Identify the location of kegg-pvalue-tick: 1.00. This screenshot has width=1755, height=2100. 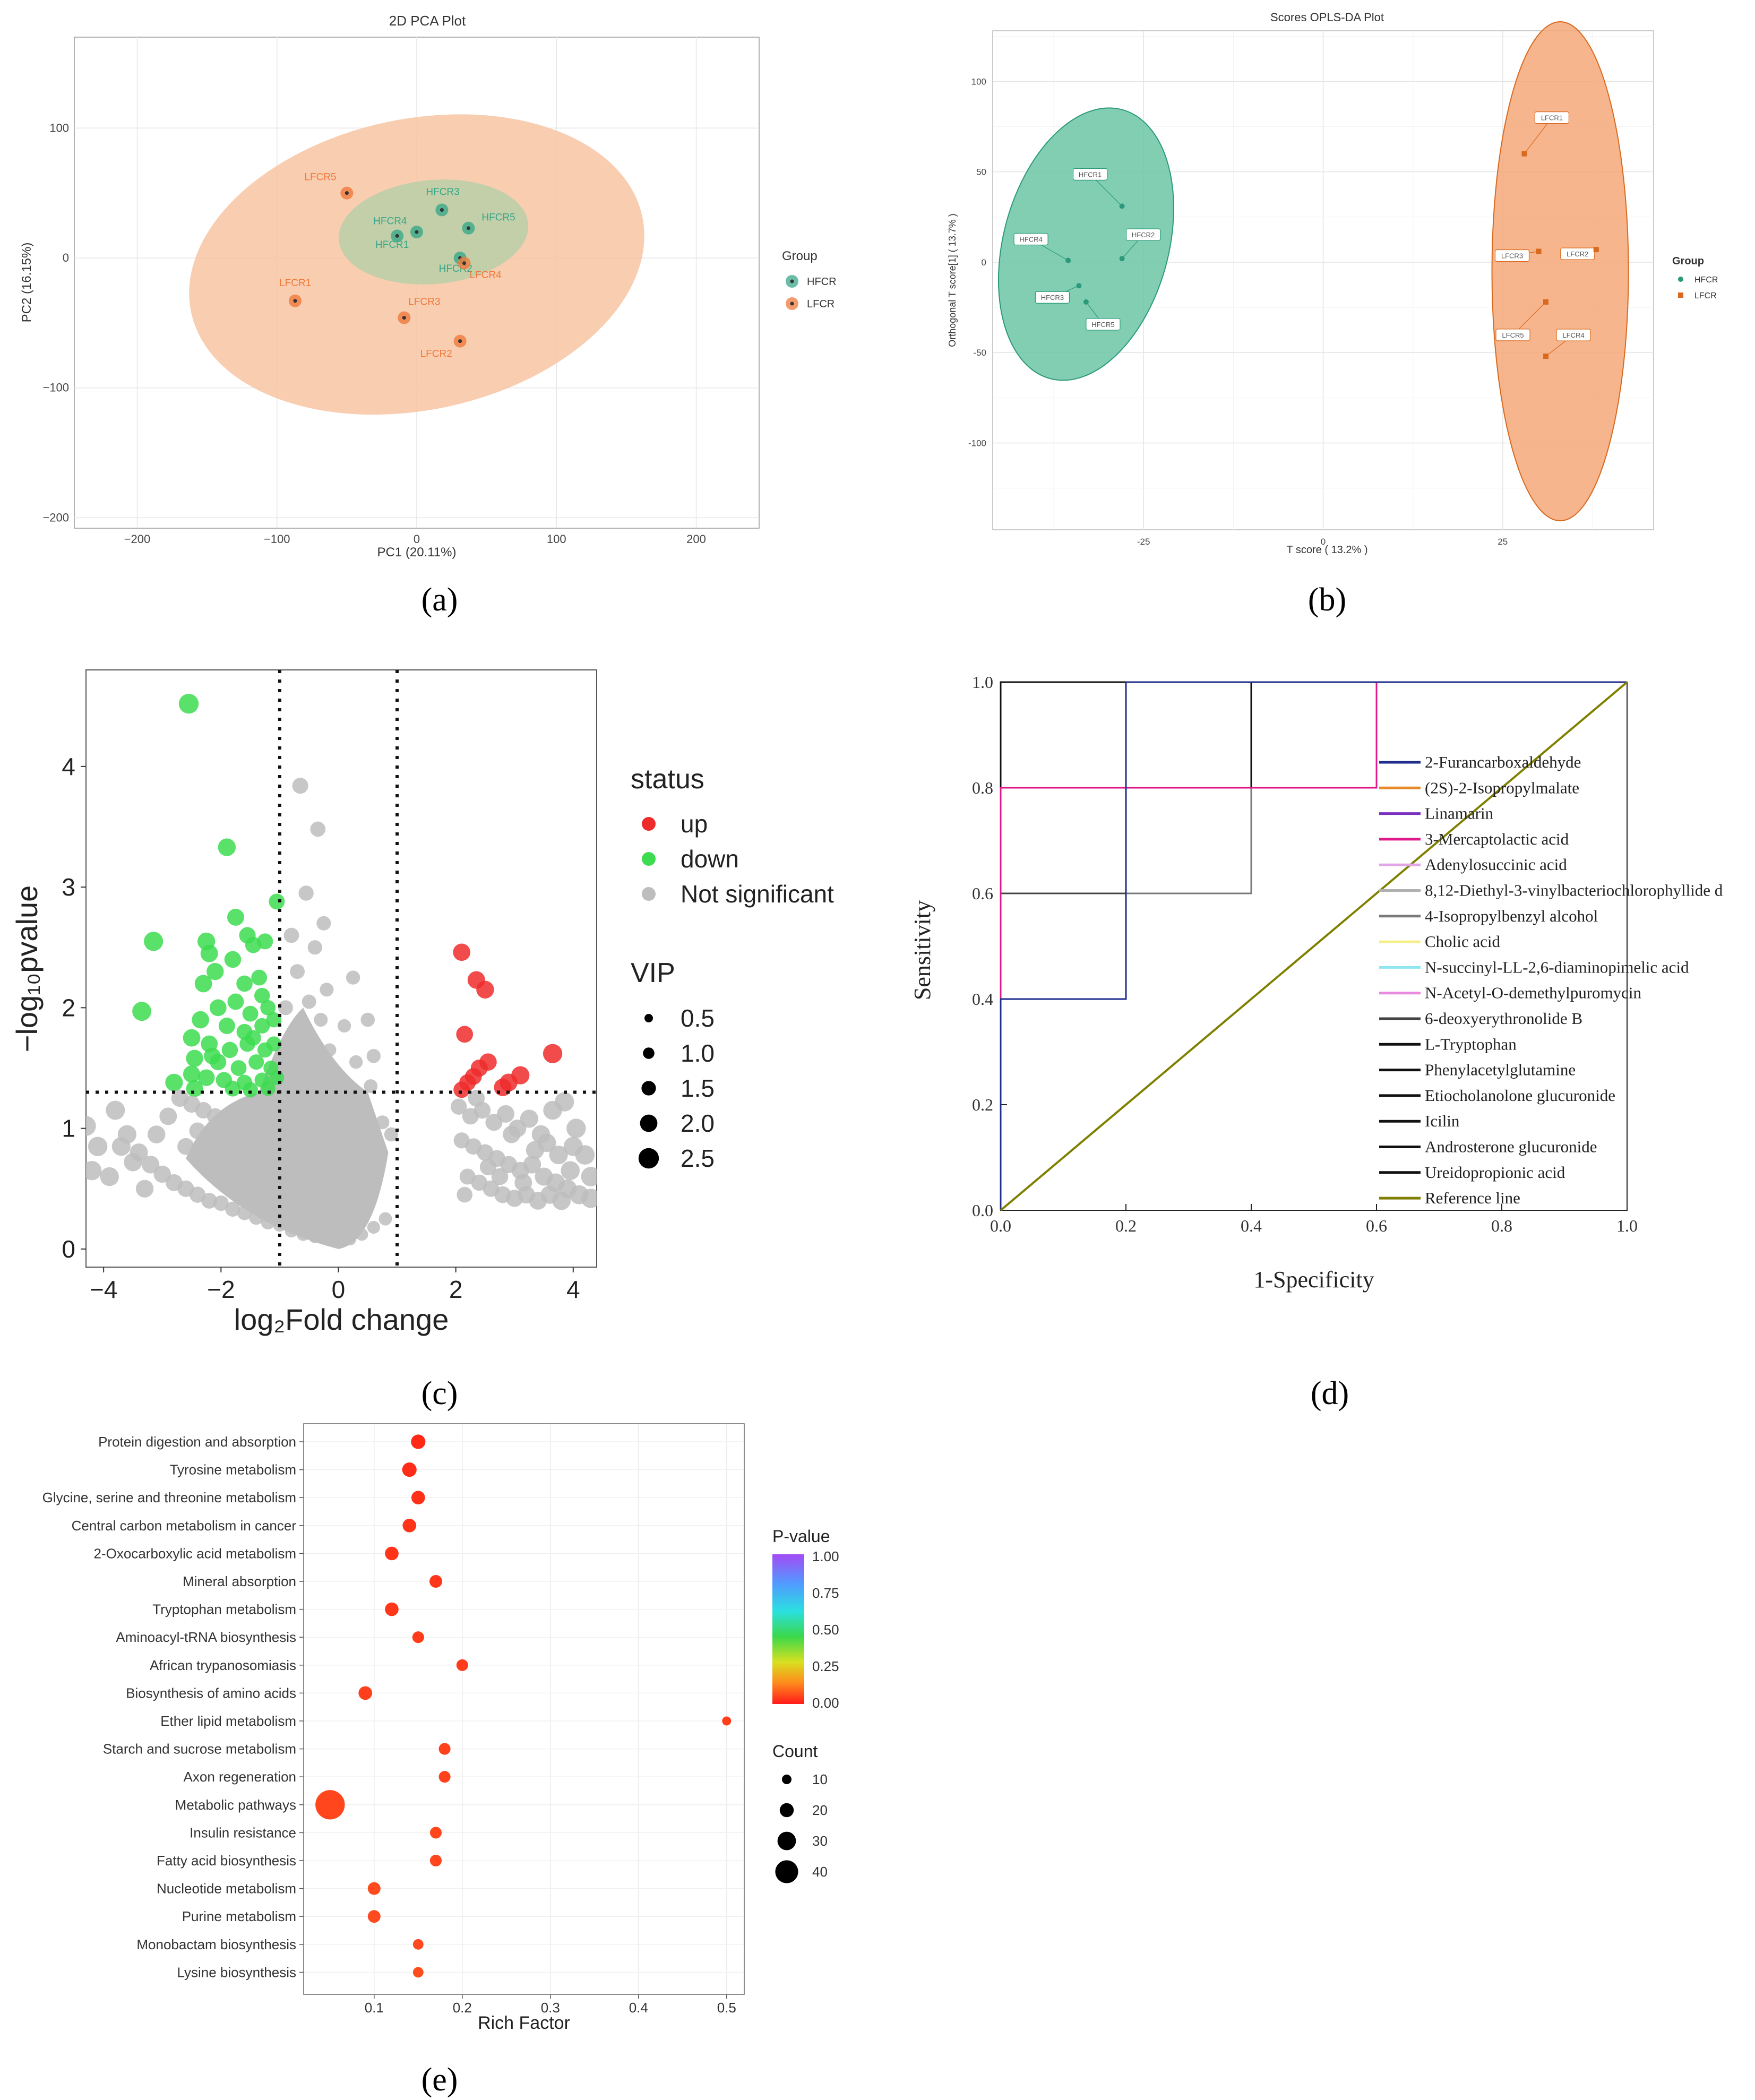
(826, 1556).